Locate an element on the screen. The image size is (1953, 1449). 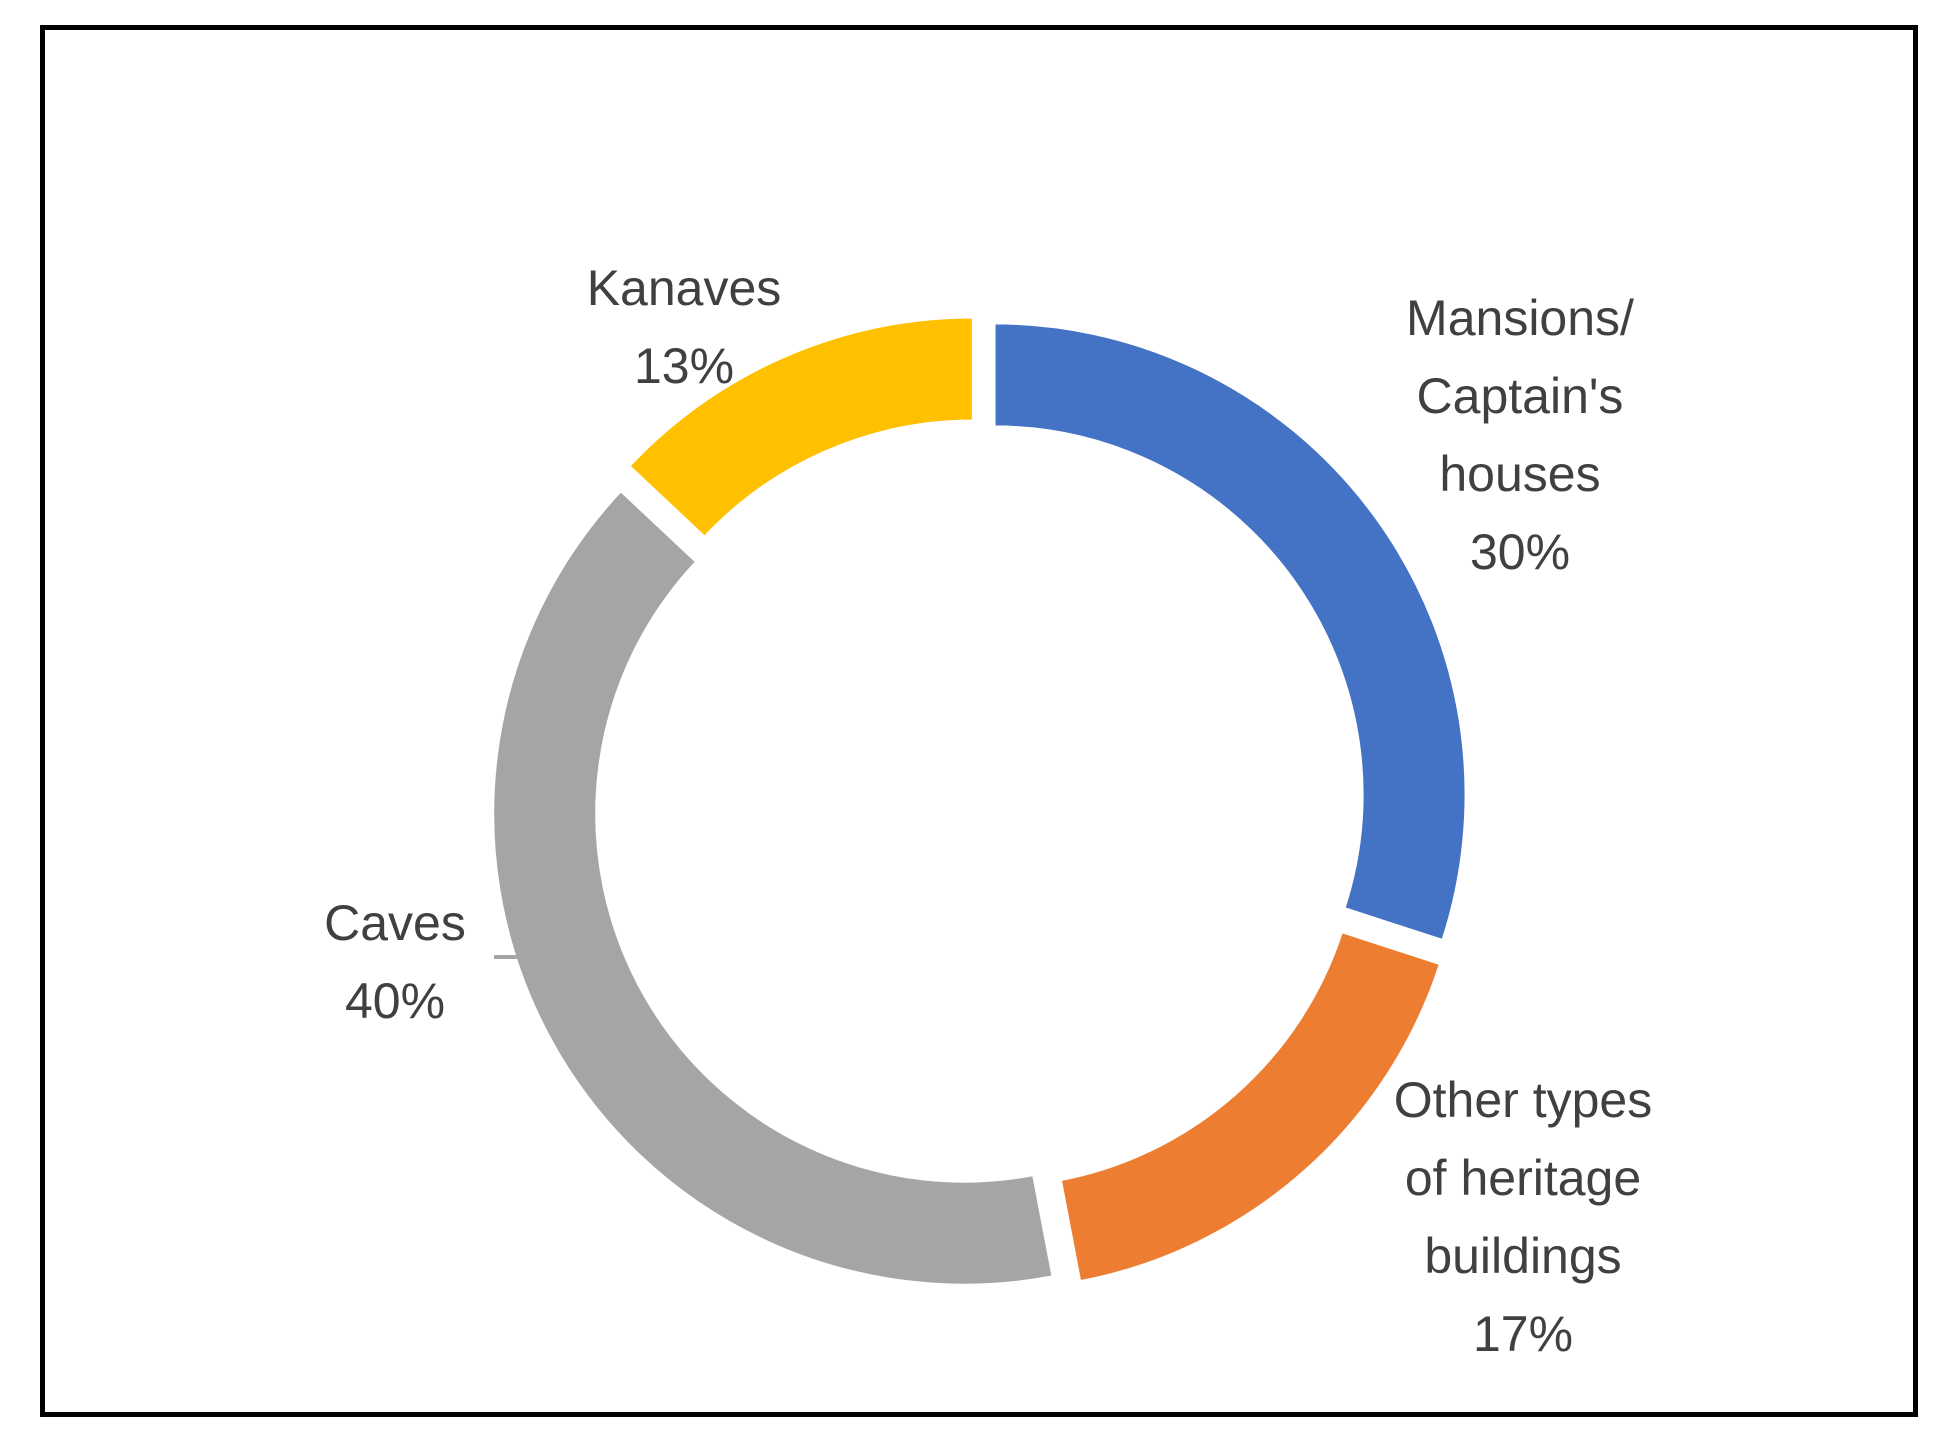
data-label-text: Other types is located at coordinates (1523, 1100).